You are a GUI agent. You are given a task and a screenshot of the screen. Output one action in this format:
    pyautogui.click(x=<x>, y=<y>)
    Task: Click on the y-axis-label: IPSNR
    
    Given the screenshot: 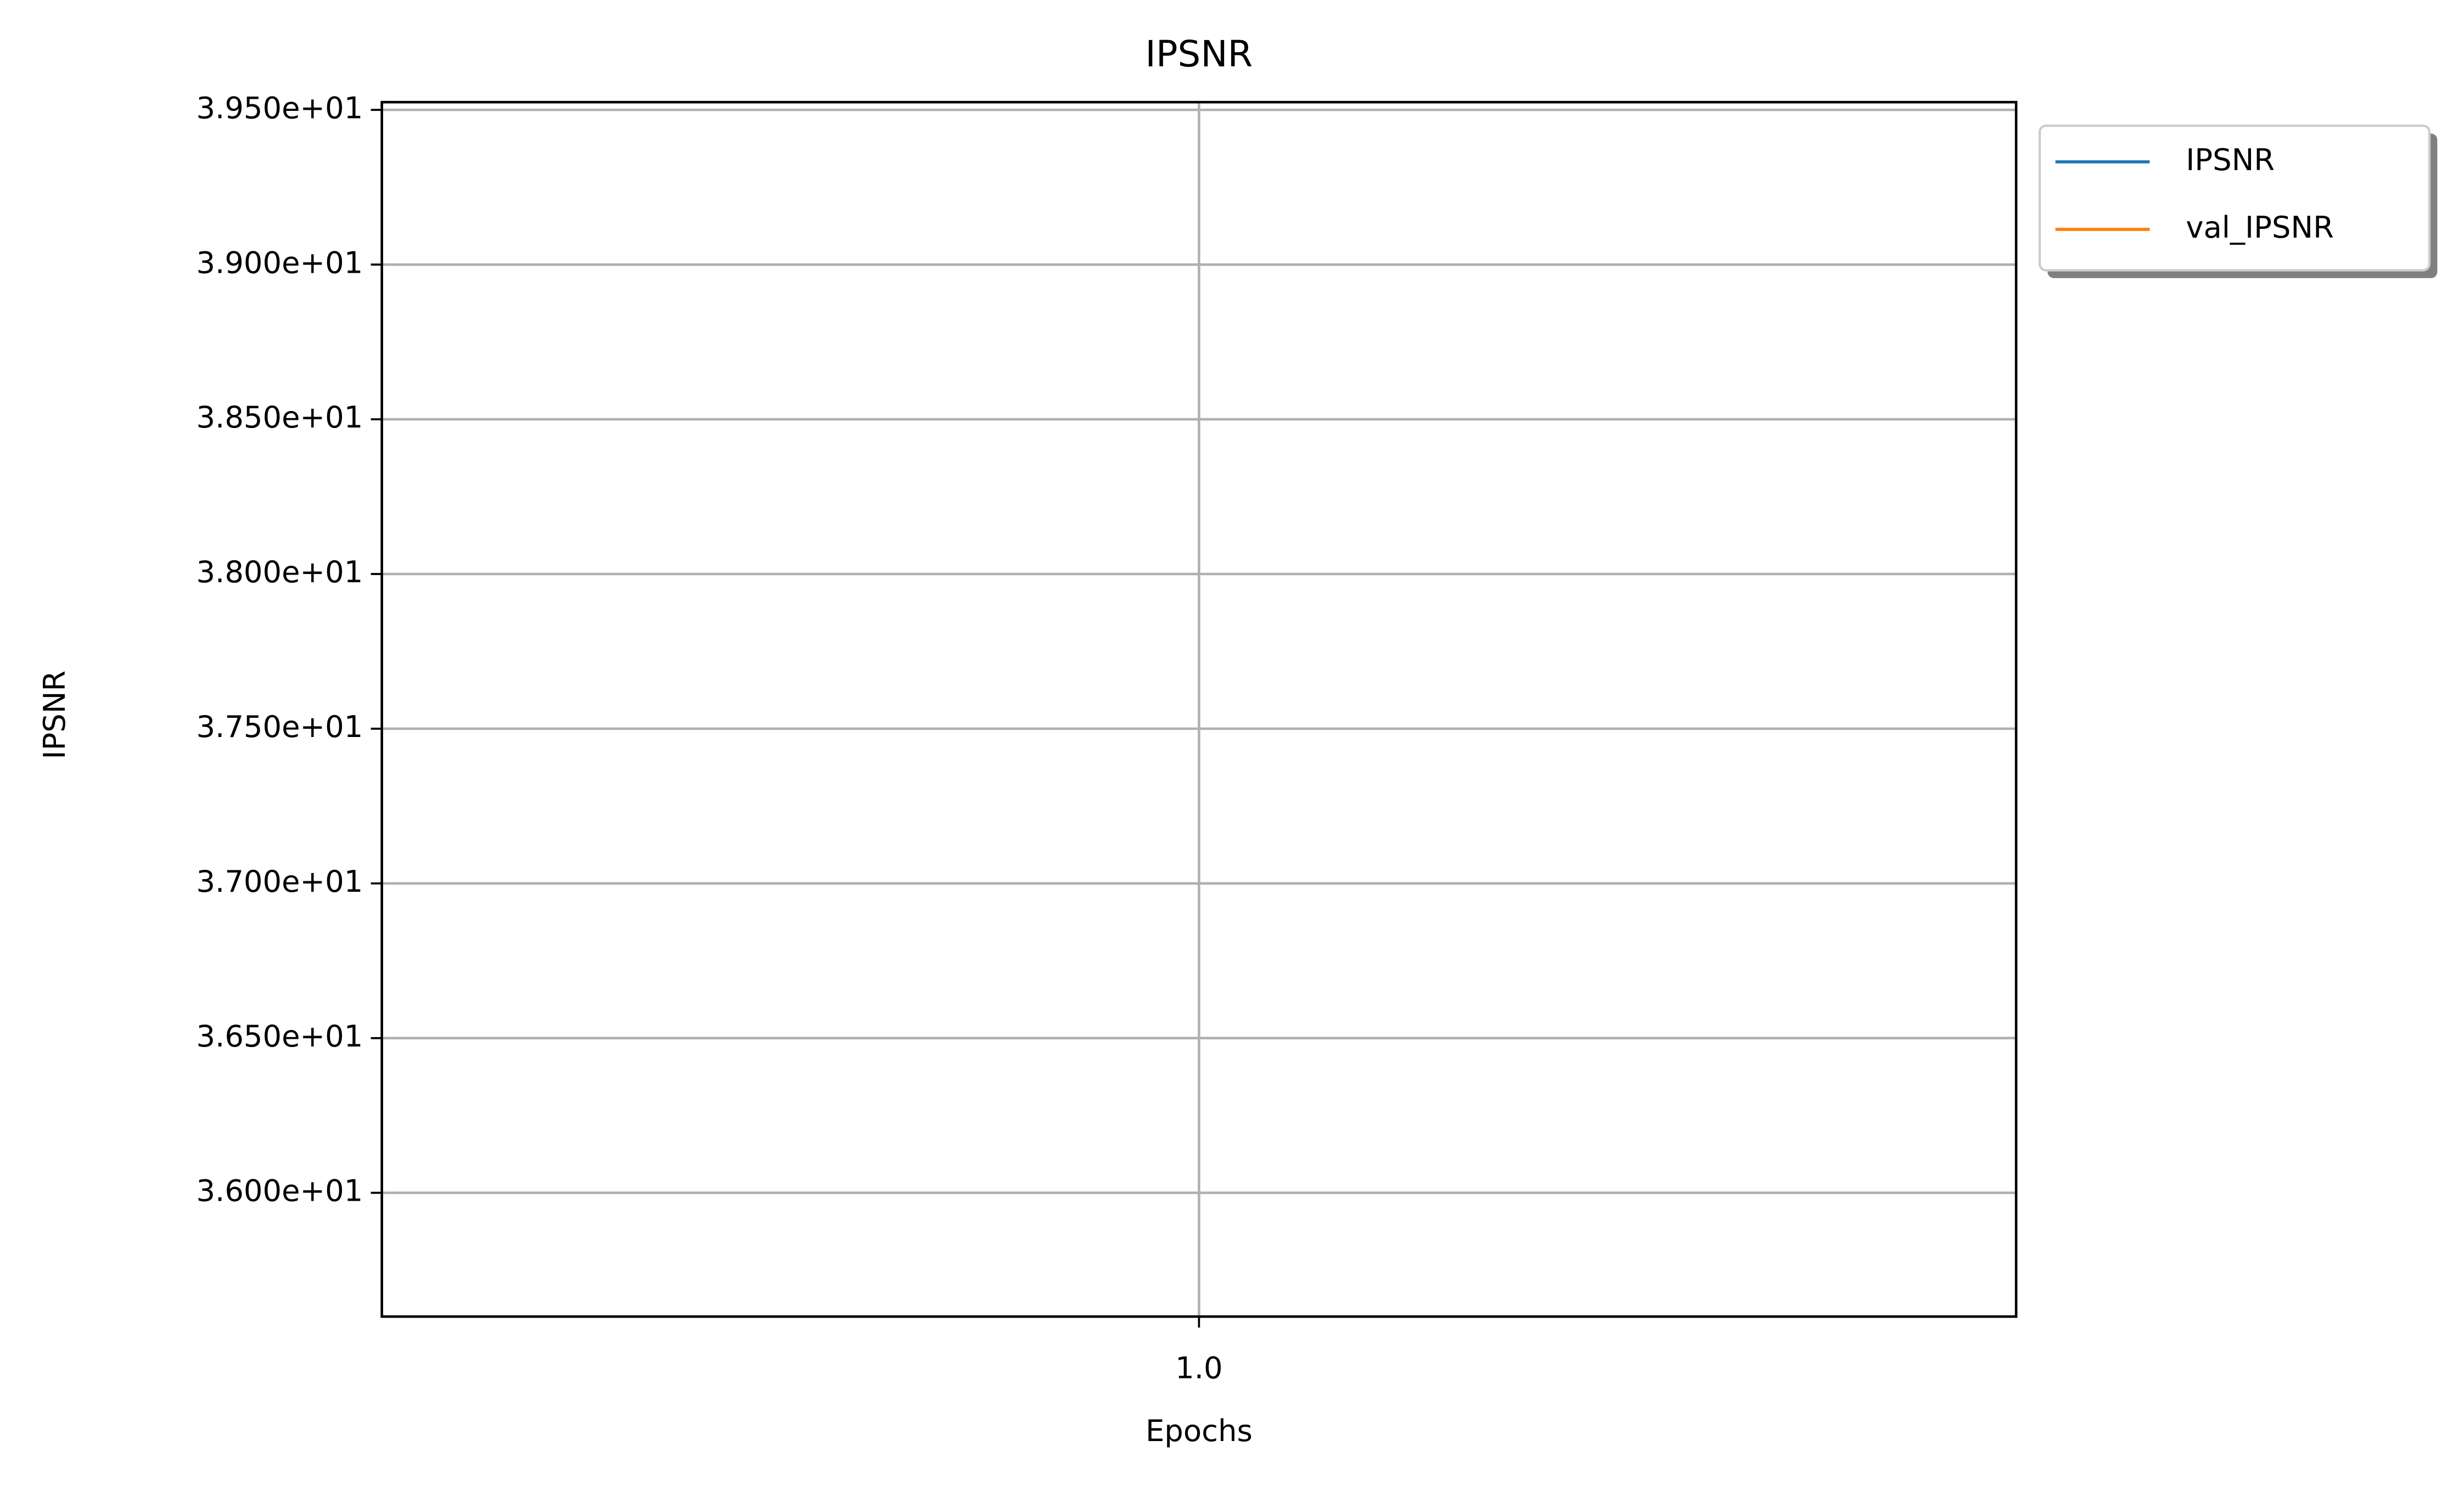 What is the action you would take?
    pyautogui.click(x=55, y=715)
    